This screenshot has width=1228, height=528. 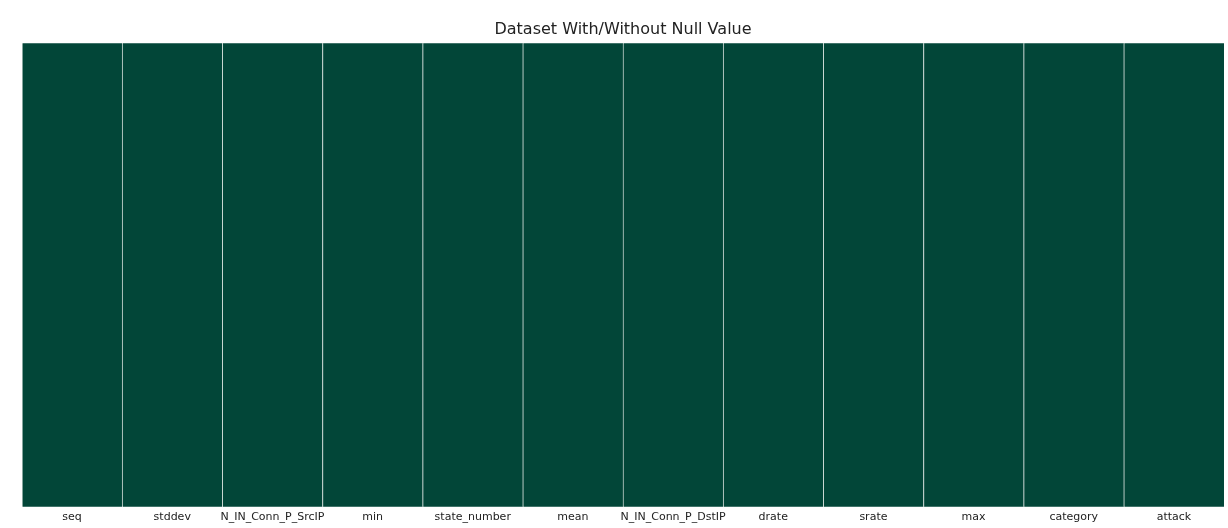 What do you see at coordinates (773, 517) in the screenshot?
I see `x-tick-label: drate` at bounding box center [773, 517].